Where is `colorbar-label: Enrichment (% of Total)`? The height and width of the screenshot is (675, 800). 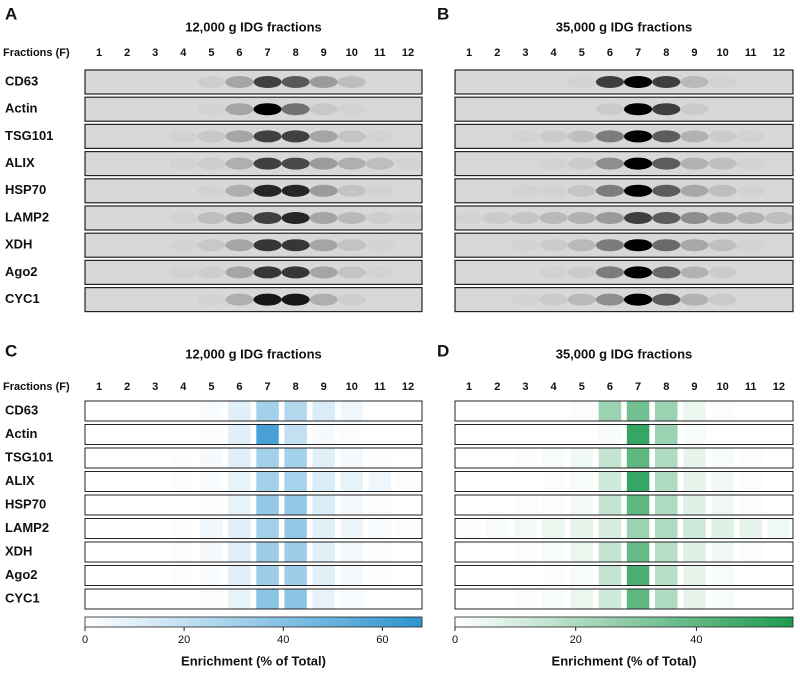
colorbar-label: Enrichment (% of Total) is located at coordinates (624, 660).